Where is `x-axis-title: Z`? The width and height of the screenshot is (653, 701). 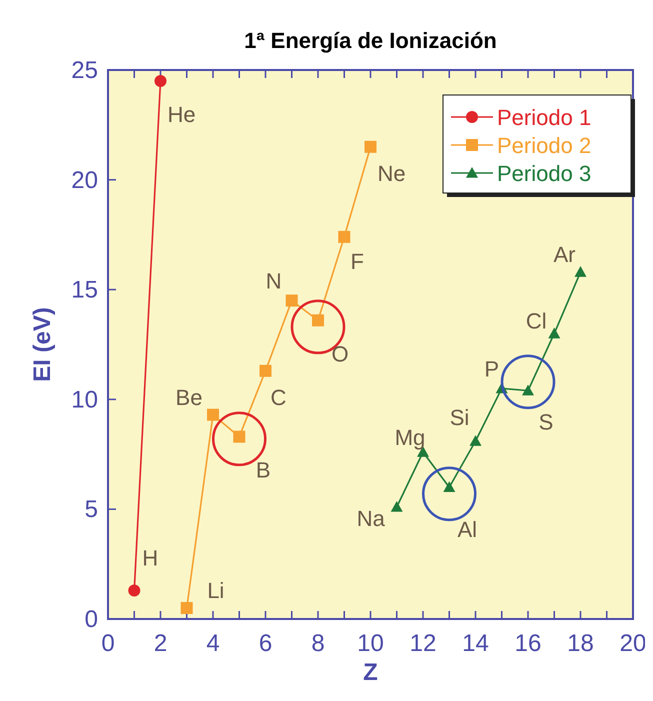 x-axis-title: Z is located at coordinates (370, 672).